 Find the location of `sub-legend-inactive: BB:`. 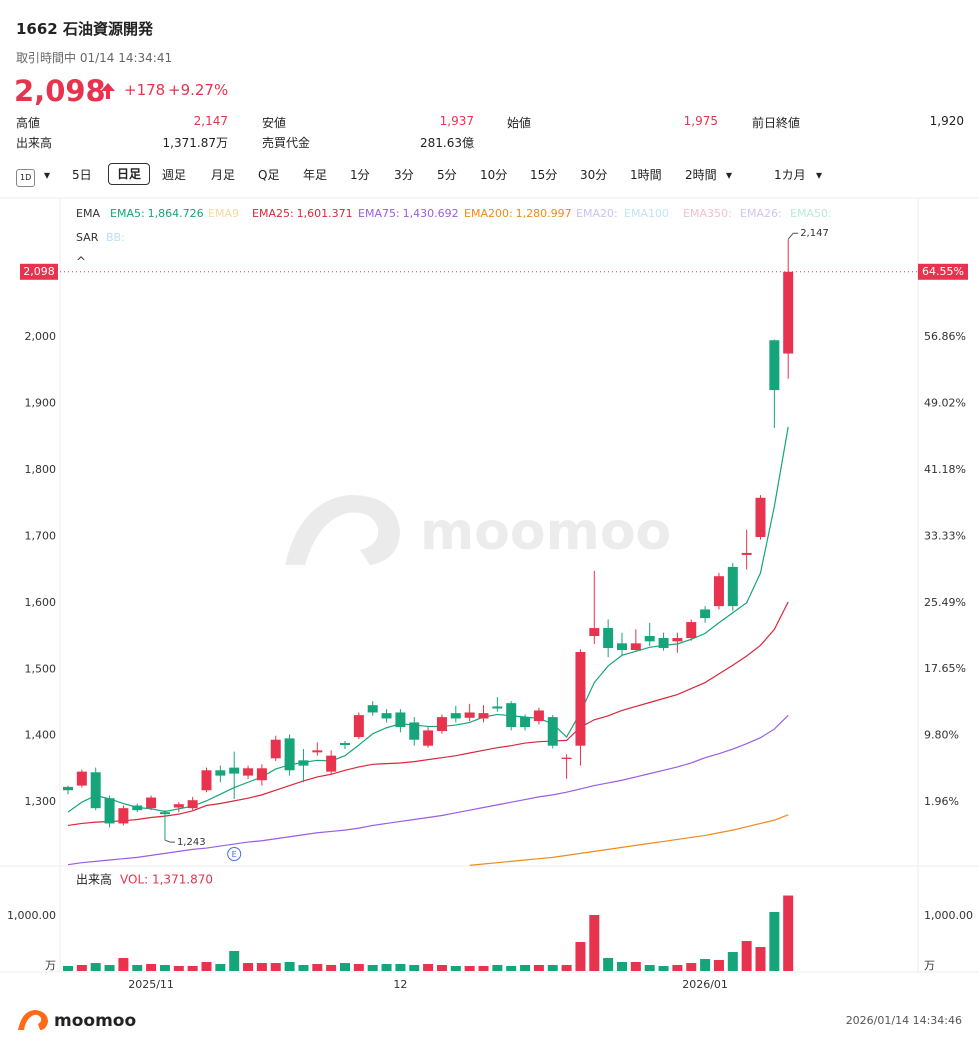

sub-legend-inactive: BB: is located at coordinates (115, 237).